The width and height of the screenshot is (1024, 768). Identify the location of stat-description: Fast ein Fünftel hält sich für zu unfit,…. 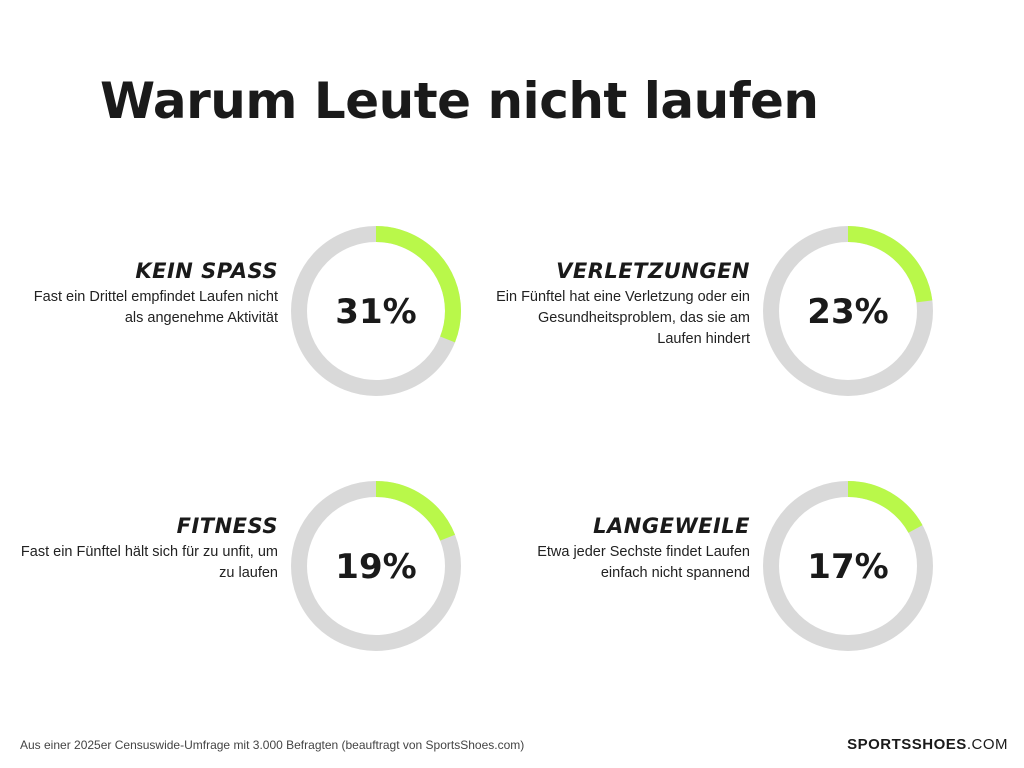
(149, 562).